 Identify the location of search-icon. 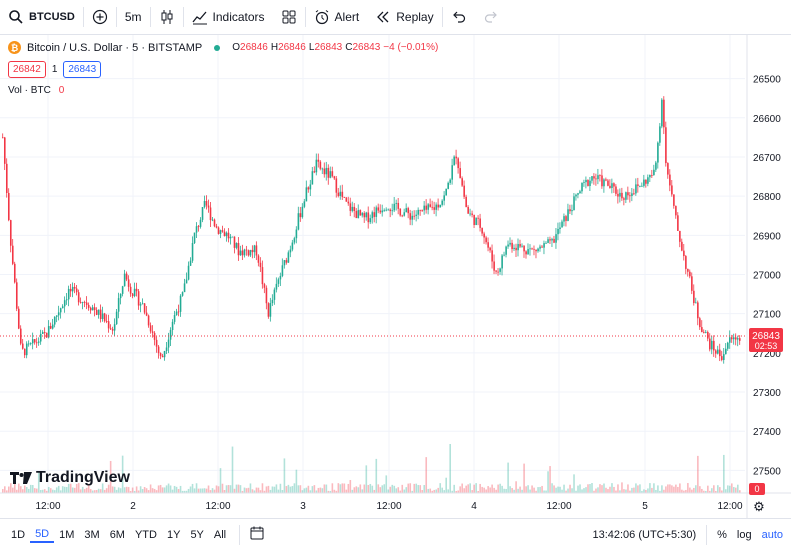
(16, 17).